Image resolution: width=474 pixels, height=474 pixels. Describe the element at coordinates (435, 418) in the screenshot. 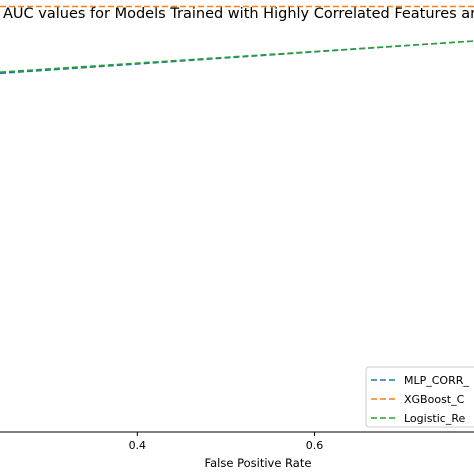

I see `legend-label-2: Logistic_Re` at that location.